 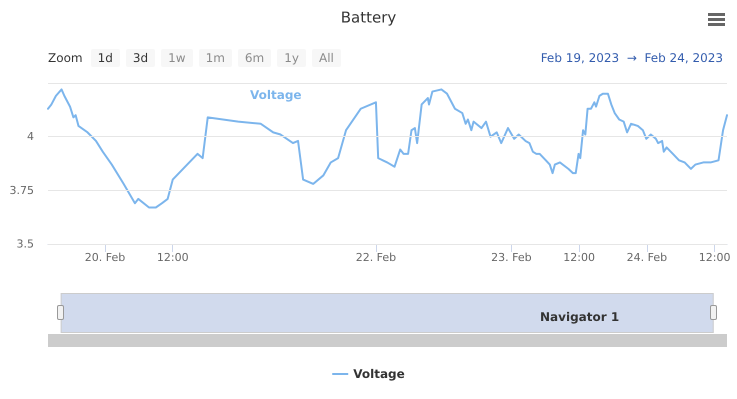 I want to click on text: Voltage, so click(x=276, y=95).